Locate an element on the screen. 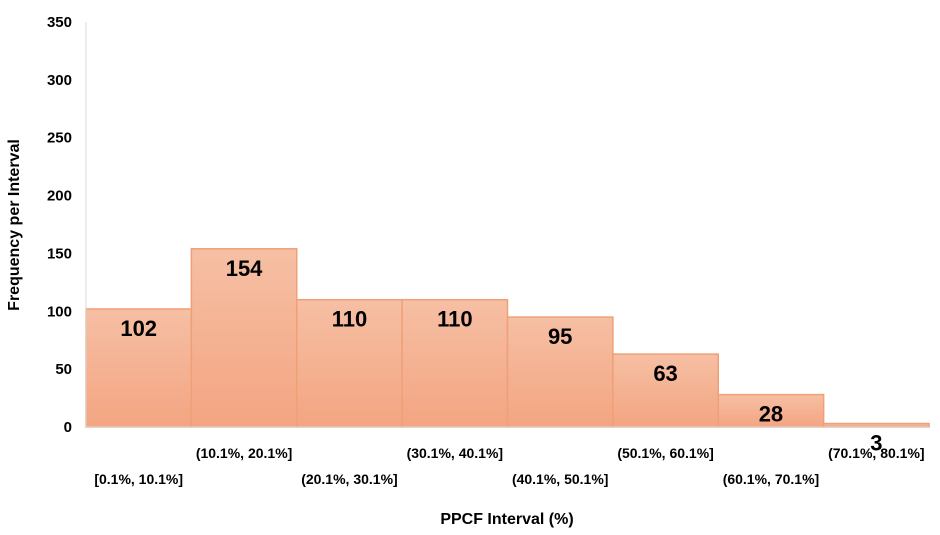 This screenshot has height=535, width=940. y-tick-label: 50 is located at coordinates (63, 369).